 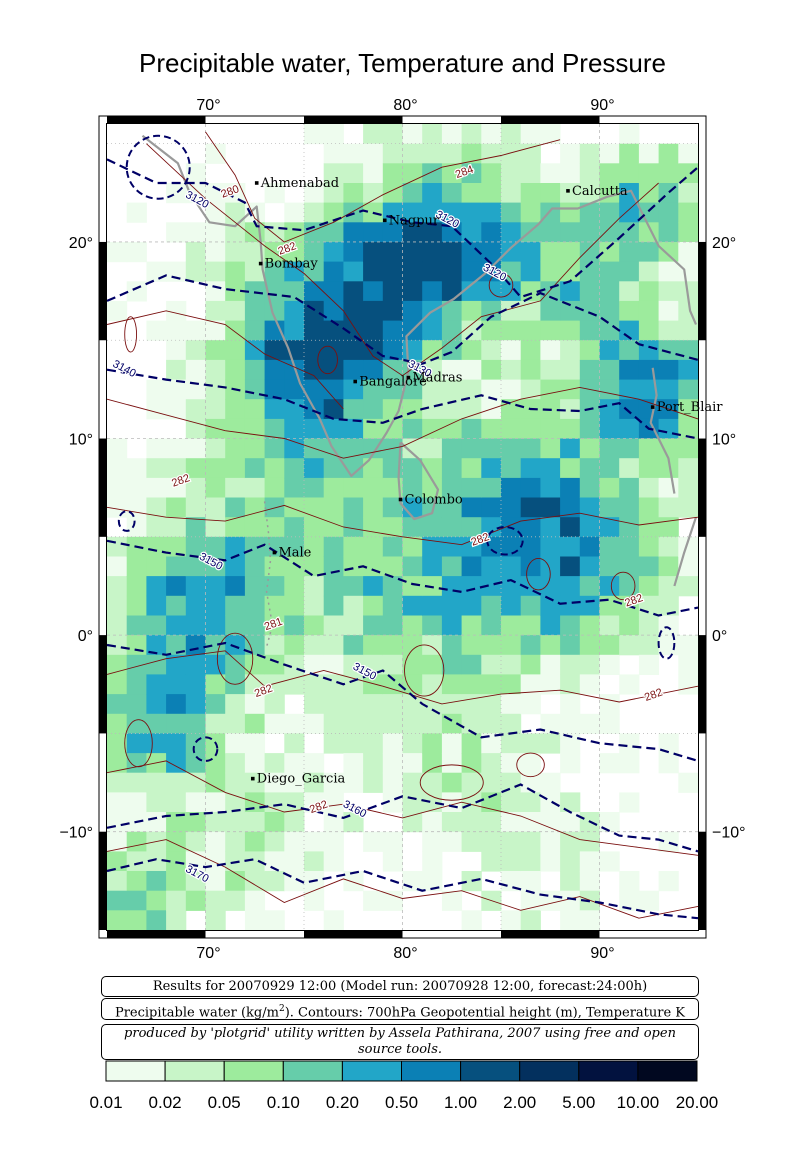 What do you see at coordinates (85, 636) in the screenshot?
I see `lat-tick-label: 0°` at bounding box center [85, 636].